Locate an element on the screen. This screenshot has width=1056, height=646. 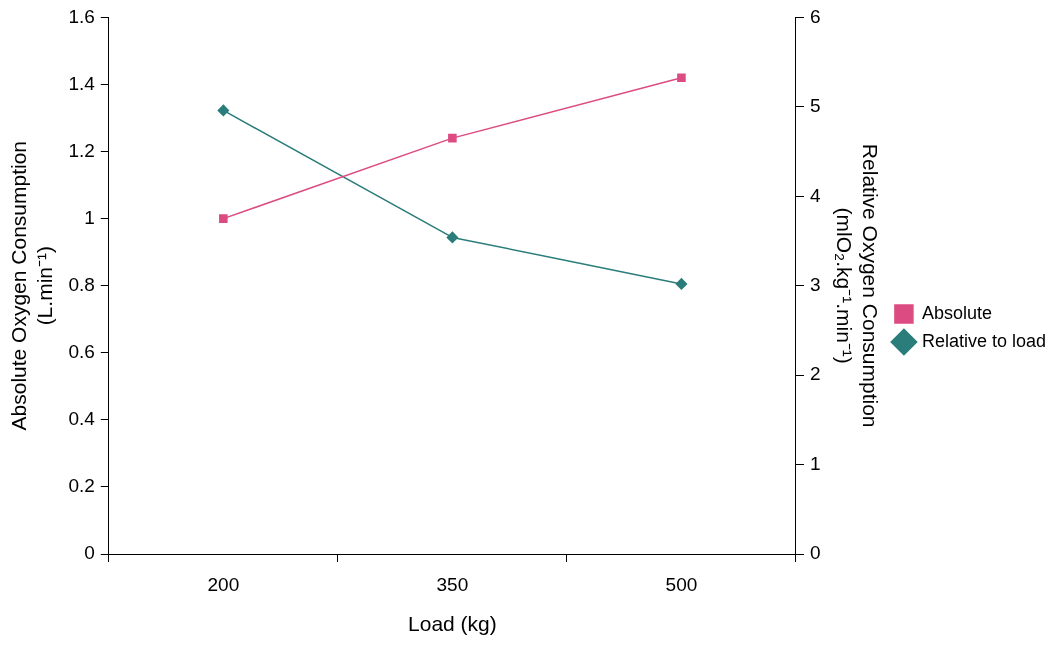
y-tick-label: 0.2 is located at coordinates (81, 486).